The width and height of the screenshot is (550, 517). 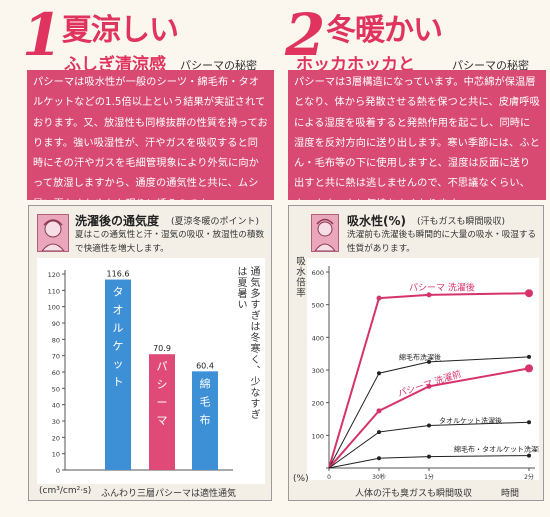 What do you see at coordinates (218, 65) in the screenshot?
I see `left-tag: パシーマの秘密` at bounding box center [218, 65].